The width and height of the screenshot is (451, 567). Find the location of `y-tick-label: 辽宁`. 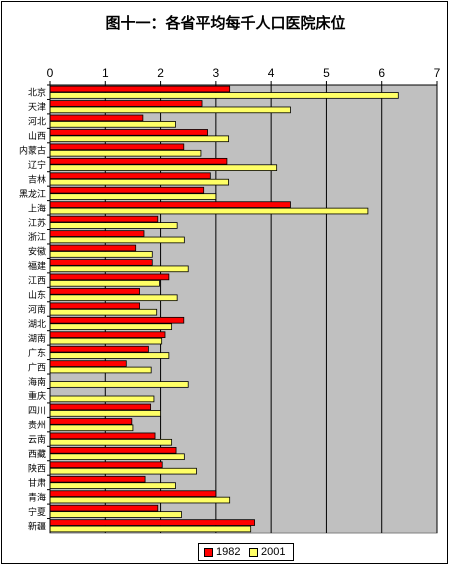

y-tick-label: 辽宁 is located at coordinates (37, 165).